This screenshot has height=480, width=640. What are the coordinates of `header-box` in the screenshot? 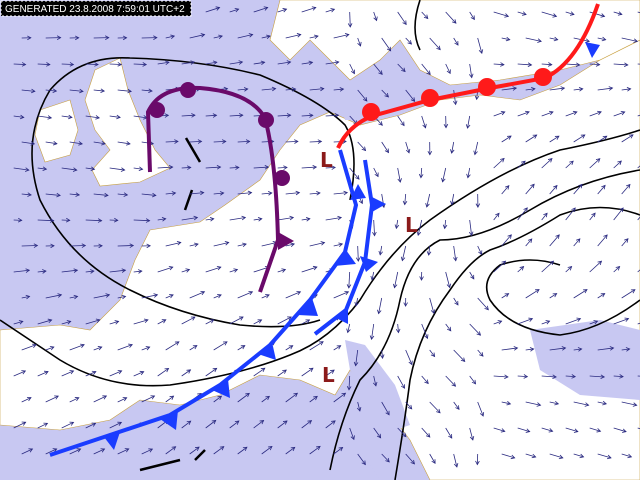 It's located at (96, 8).